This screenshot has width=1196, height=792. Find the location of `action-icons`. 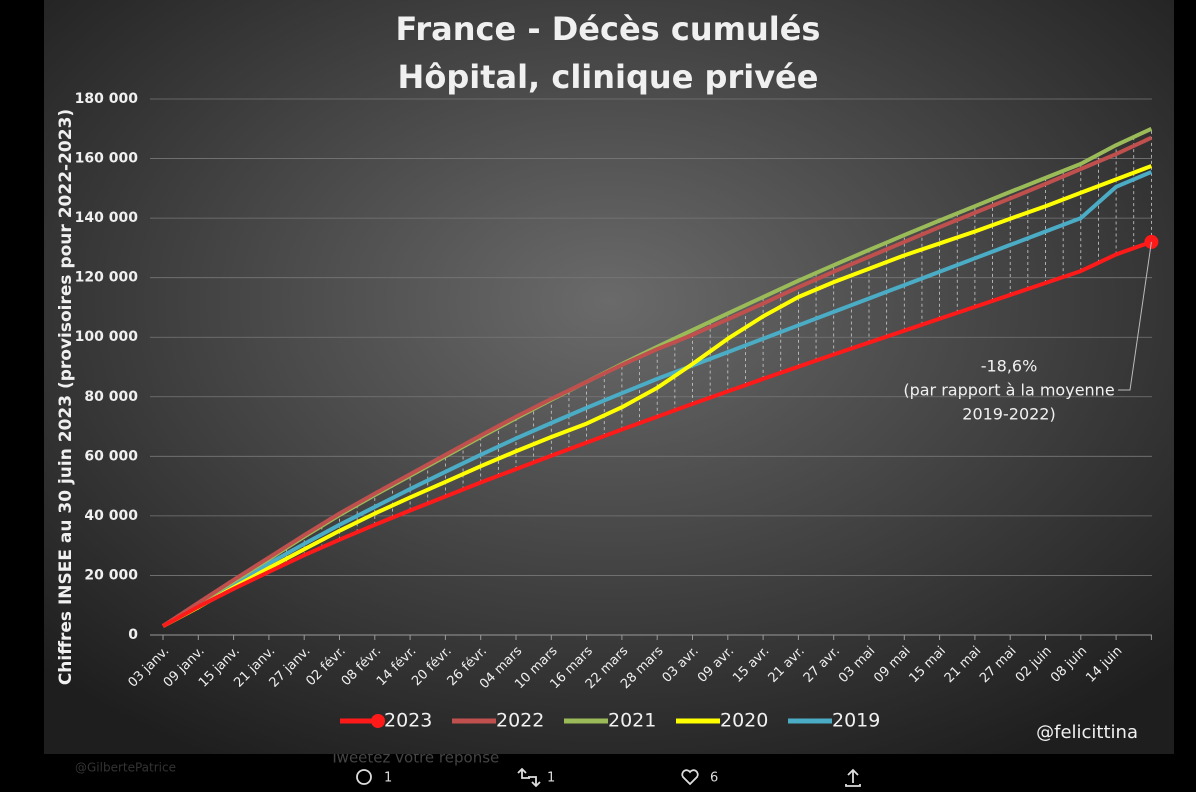

action-icons is located at coordinates (608, 777).